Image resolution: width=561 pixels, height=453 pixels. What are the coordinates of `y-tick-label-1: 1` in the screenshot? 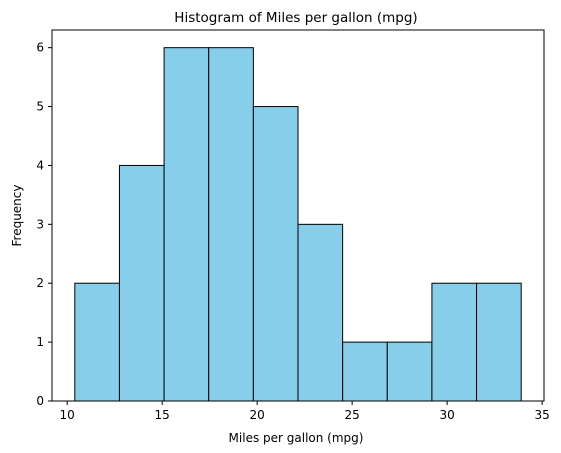 It's located at (40, 342).